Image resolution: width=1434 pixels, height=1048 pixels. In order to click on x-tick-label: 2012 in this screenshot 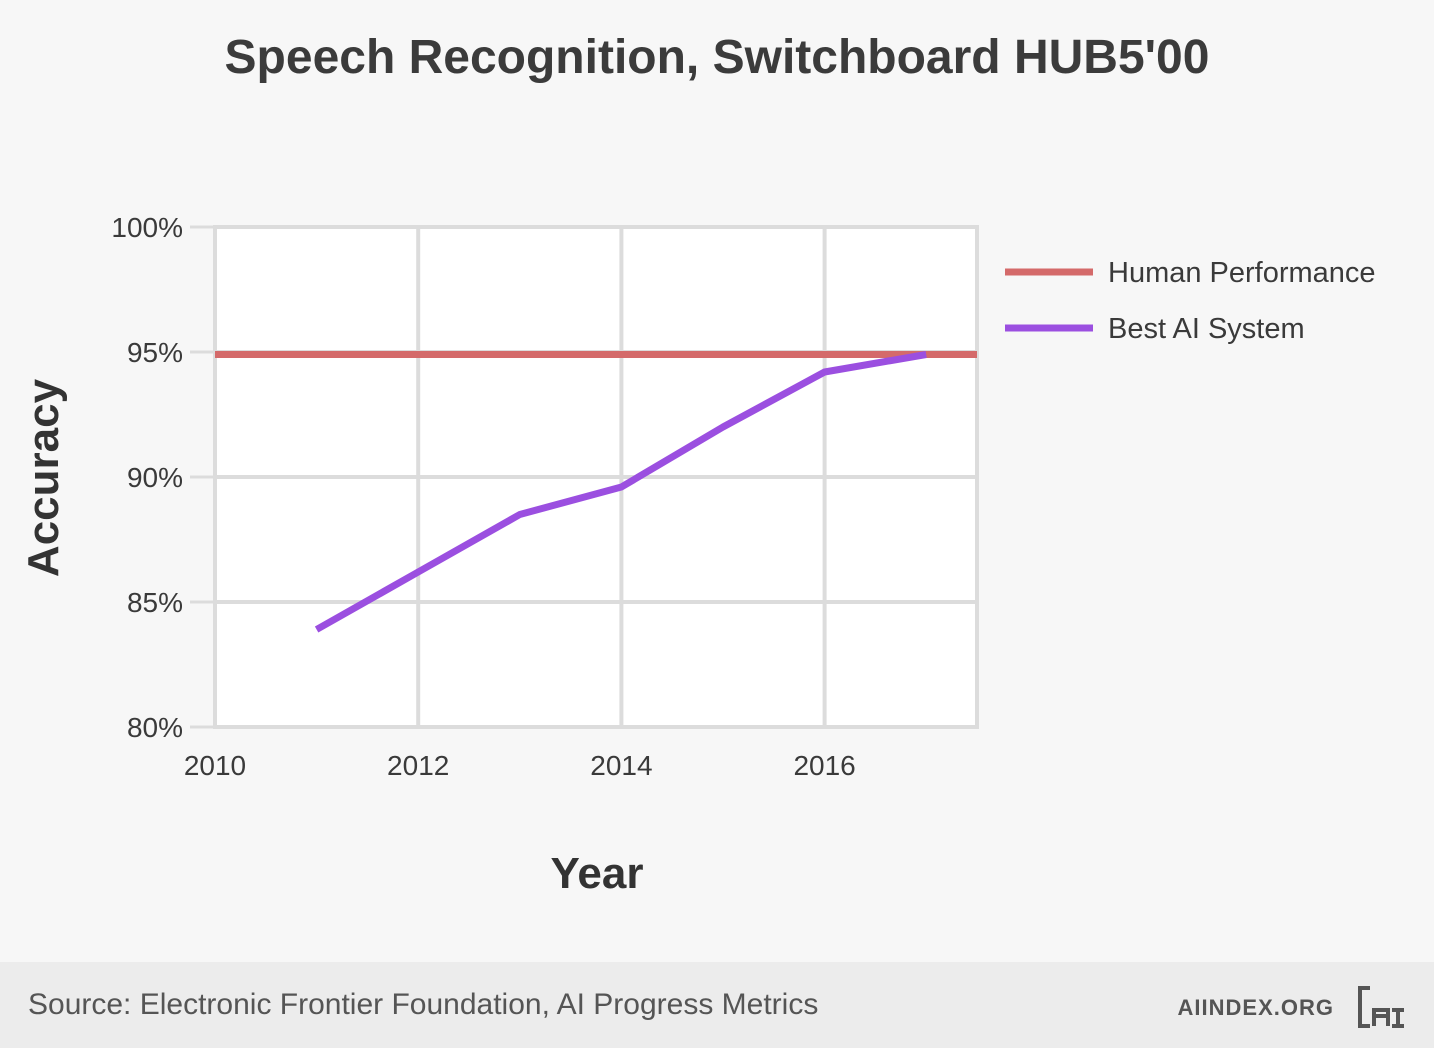, I will do `click(418, 765)`.